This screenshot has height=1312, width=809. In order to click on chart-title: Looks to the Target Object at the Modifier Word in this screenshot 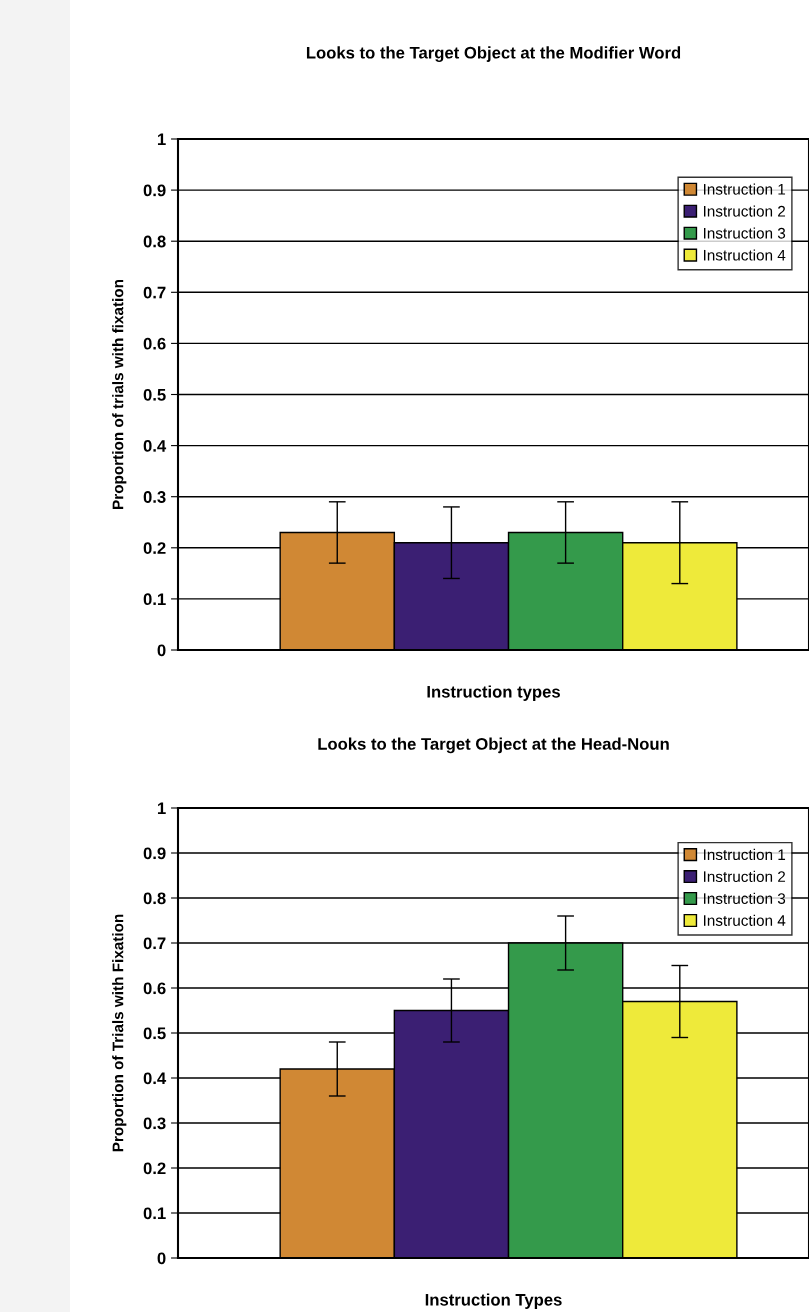, I will do `click(493, 54)`.